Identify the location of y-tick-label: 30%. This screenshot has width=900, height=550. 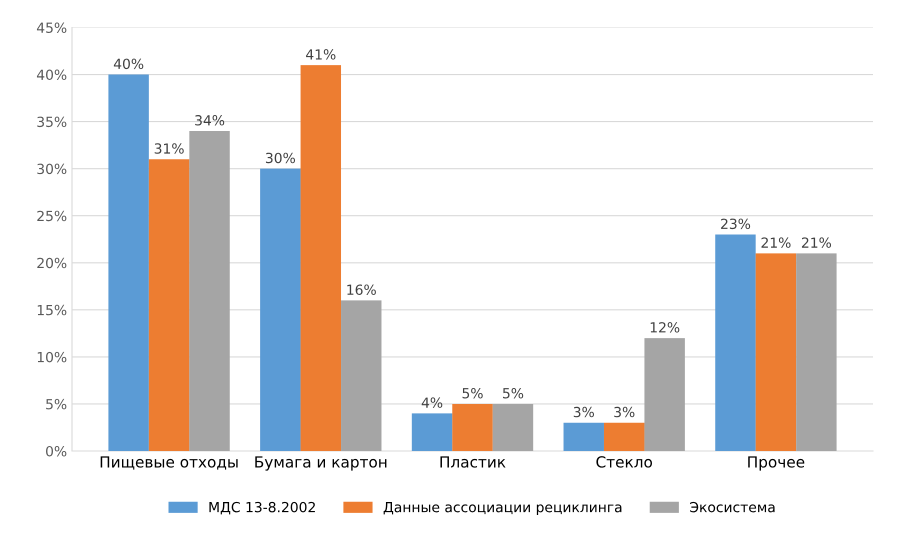
(51, 169).